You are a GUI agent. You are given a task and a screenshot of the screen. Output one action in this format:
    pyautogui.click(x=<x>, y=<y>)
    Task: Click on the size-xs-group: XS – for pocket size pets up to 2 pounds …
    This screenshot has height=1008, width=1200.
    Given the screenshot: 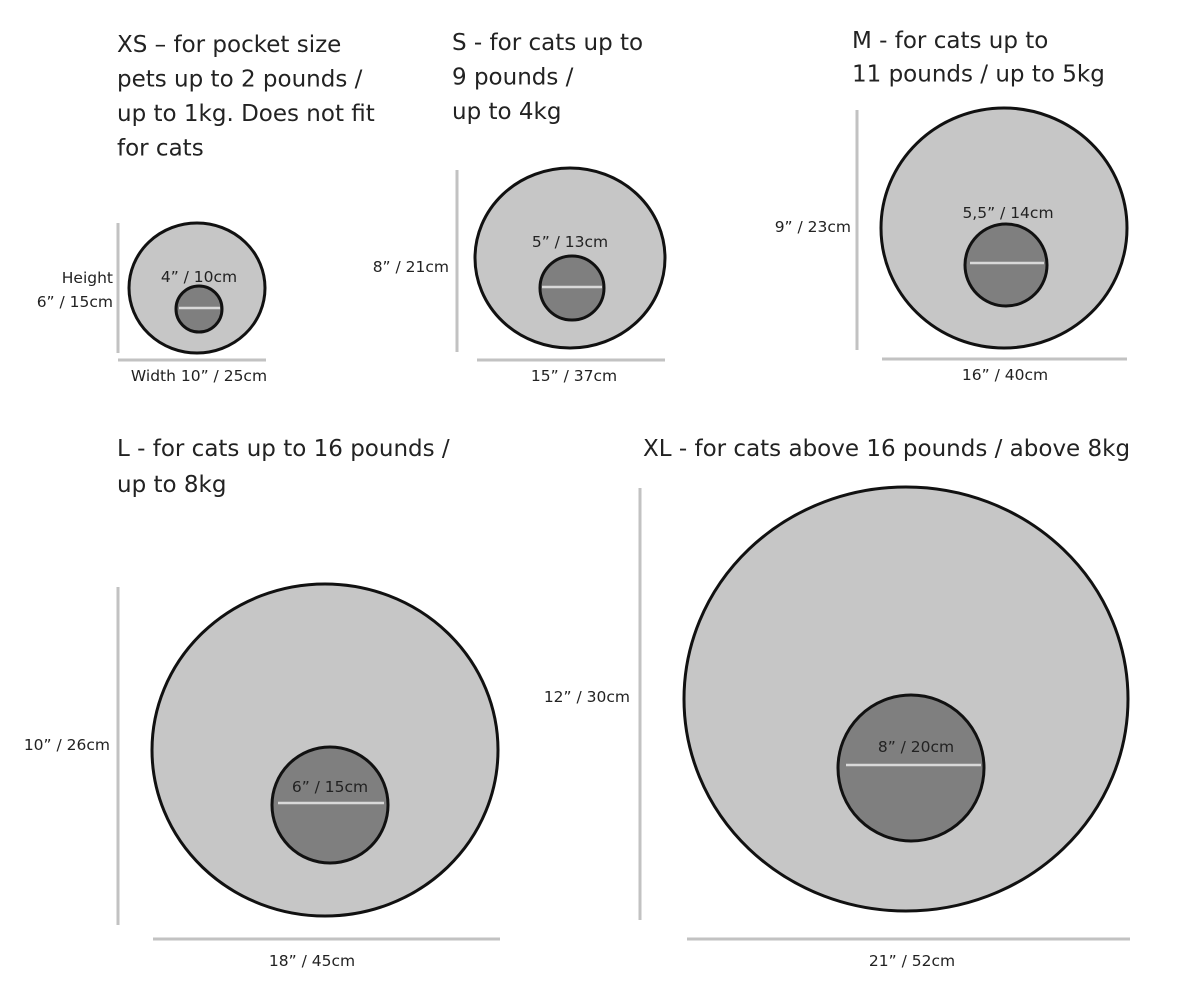 What is the action you would take?
    pyautogui.click(x=206, y=208)
    